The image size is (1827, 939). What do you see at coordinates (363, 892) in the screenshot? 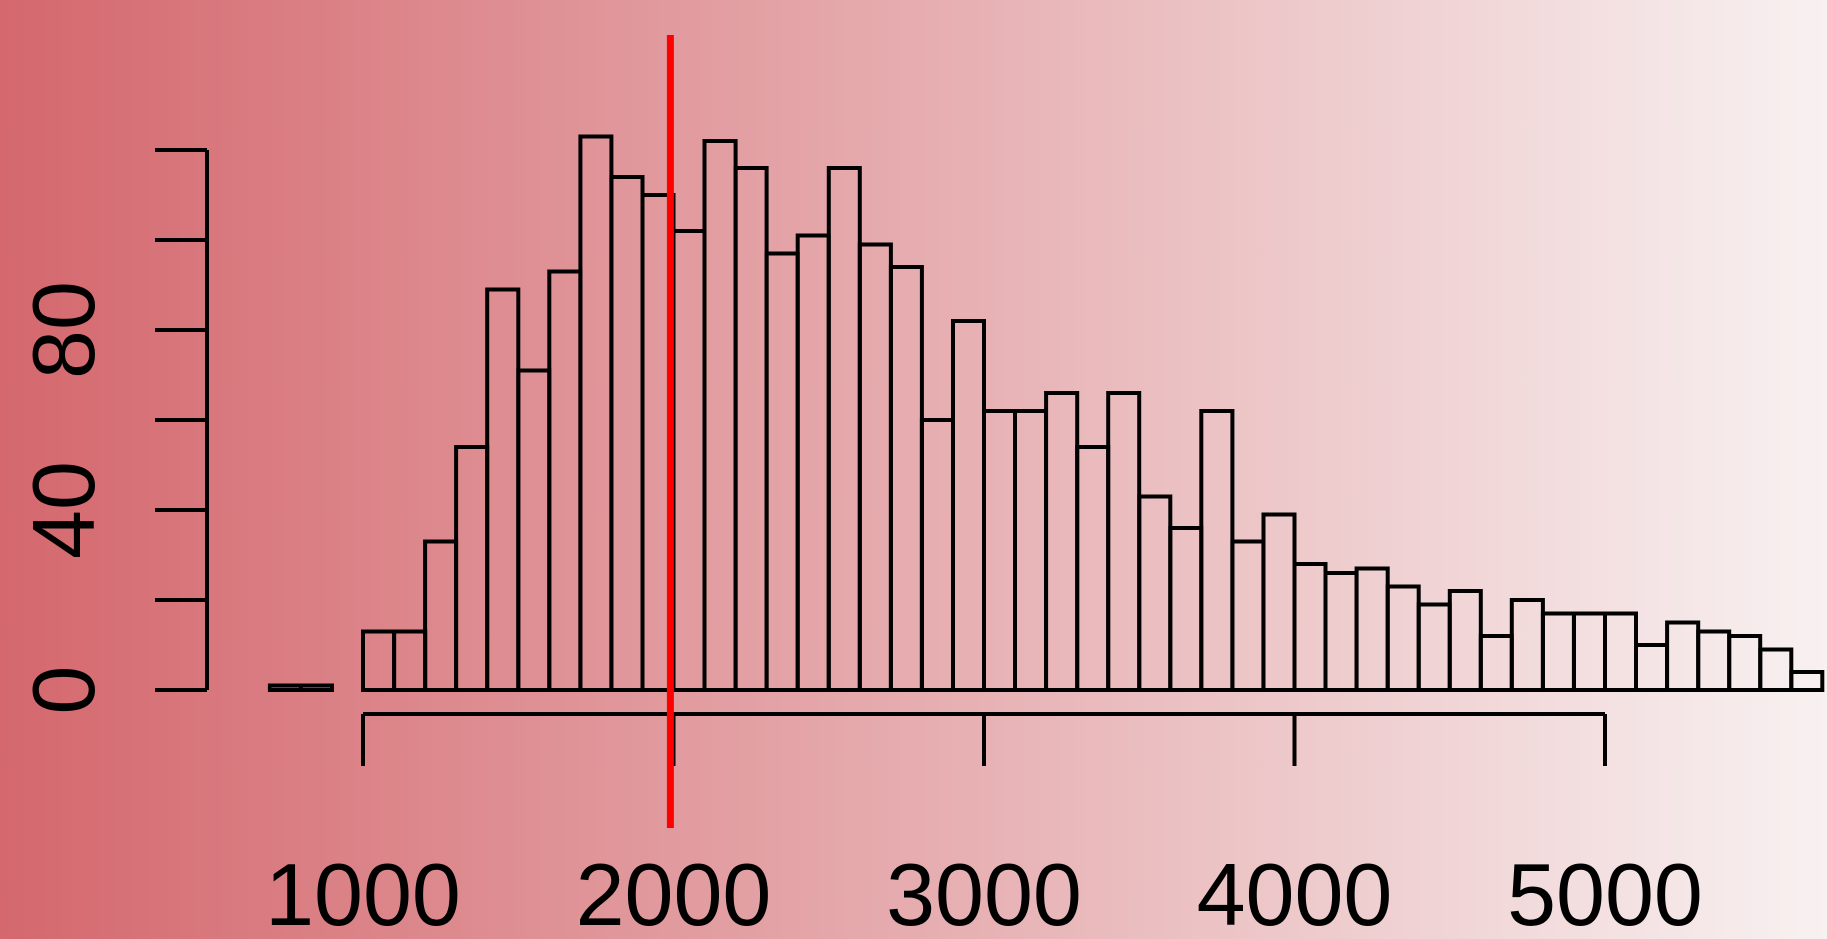
I see `x-tick-label: 1000` at bounding box center [363, 892].